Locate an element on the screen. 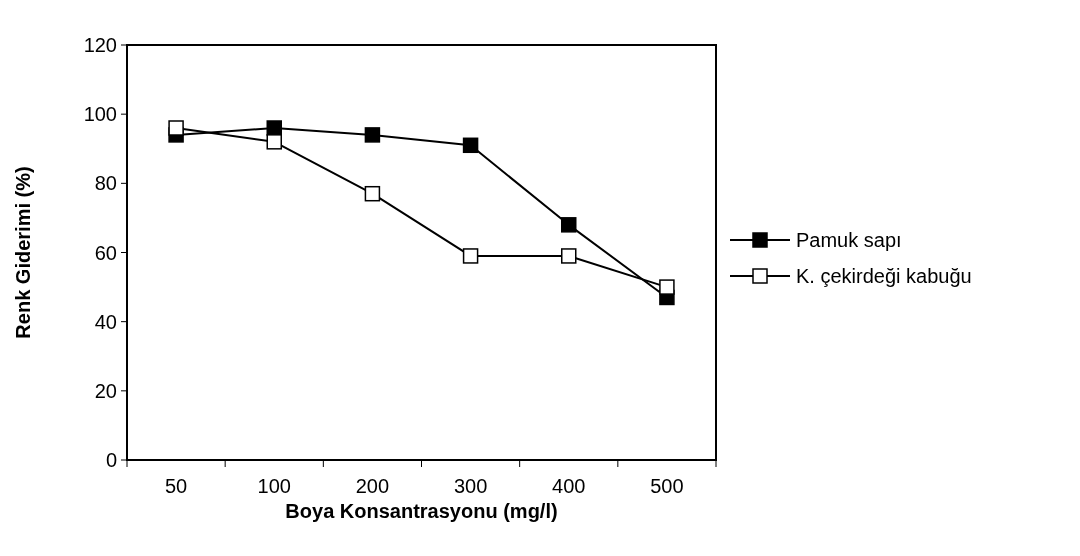 This screenshot has height=556, width=1080. y-axis-title: Renk Giderimi (%) is located at coordinates (23, 252).